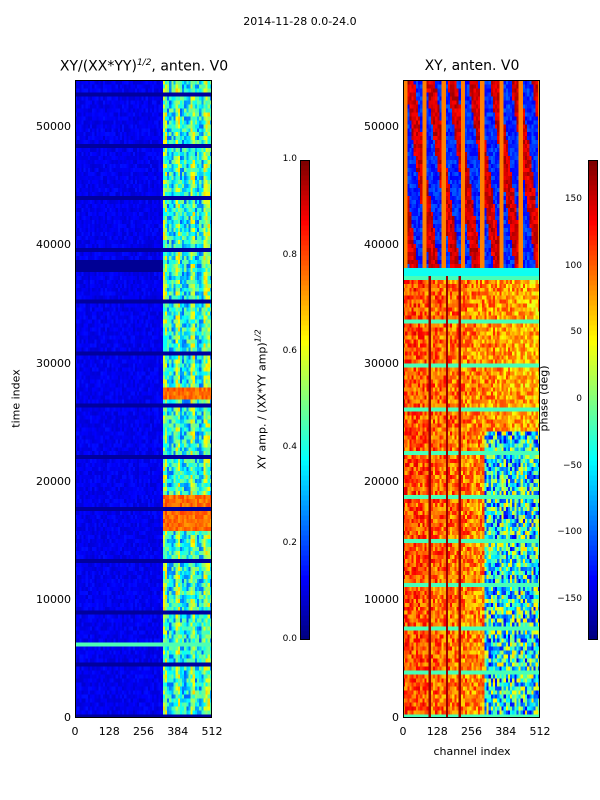 The image size is (600, 800). I want to click on right-colorbar-tick-label: 50, so click(552, 332).